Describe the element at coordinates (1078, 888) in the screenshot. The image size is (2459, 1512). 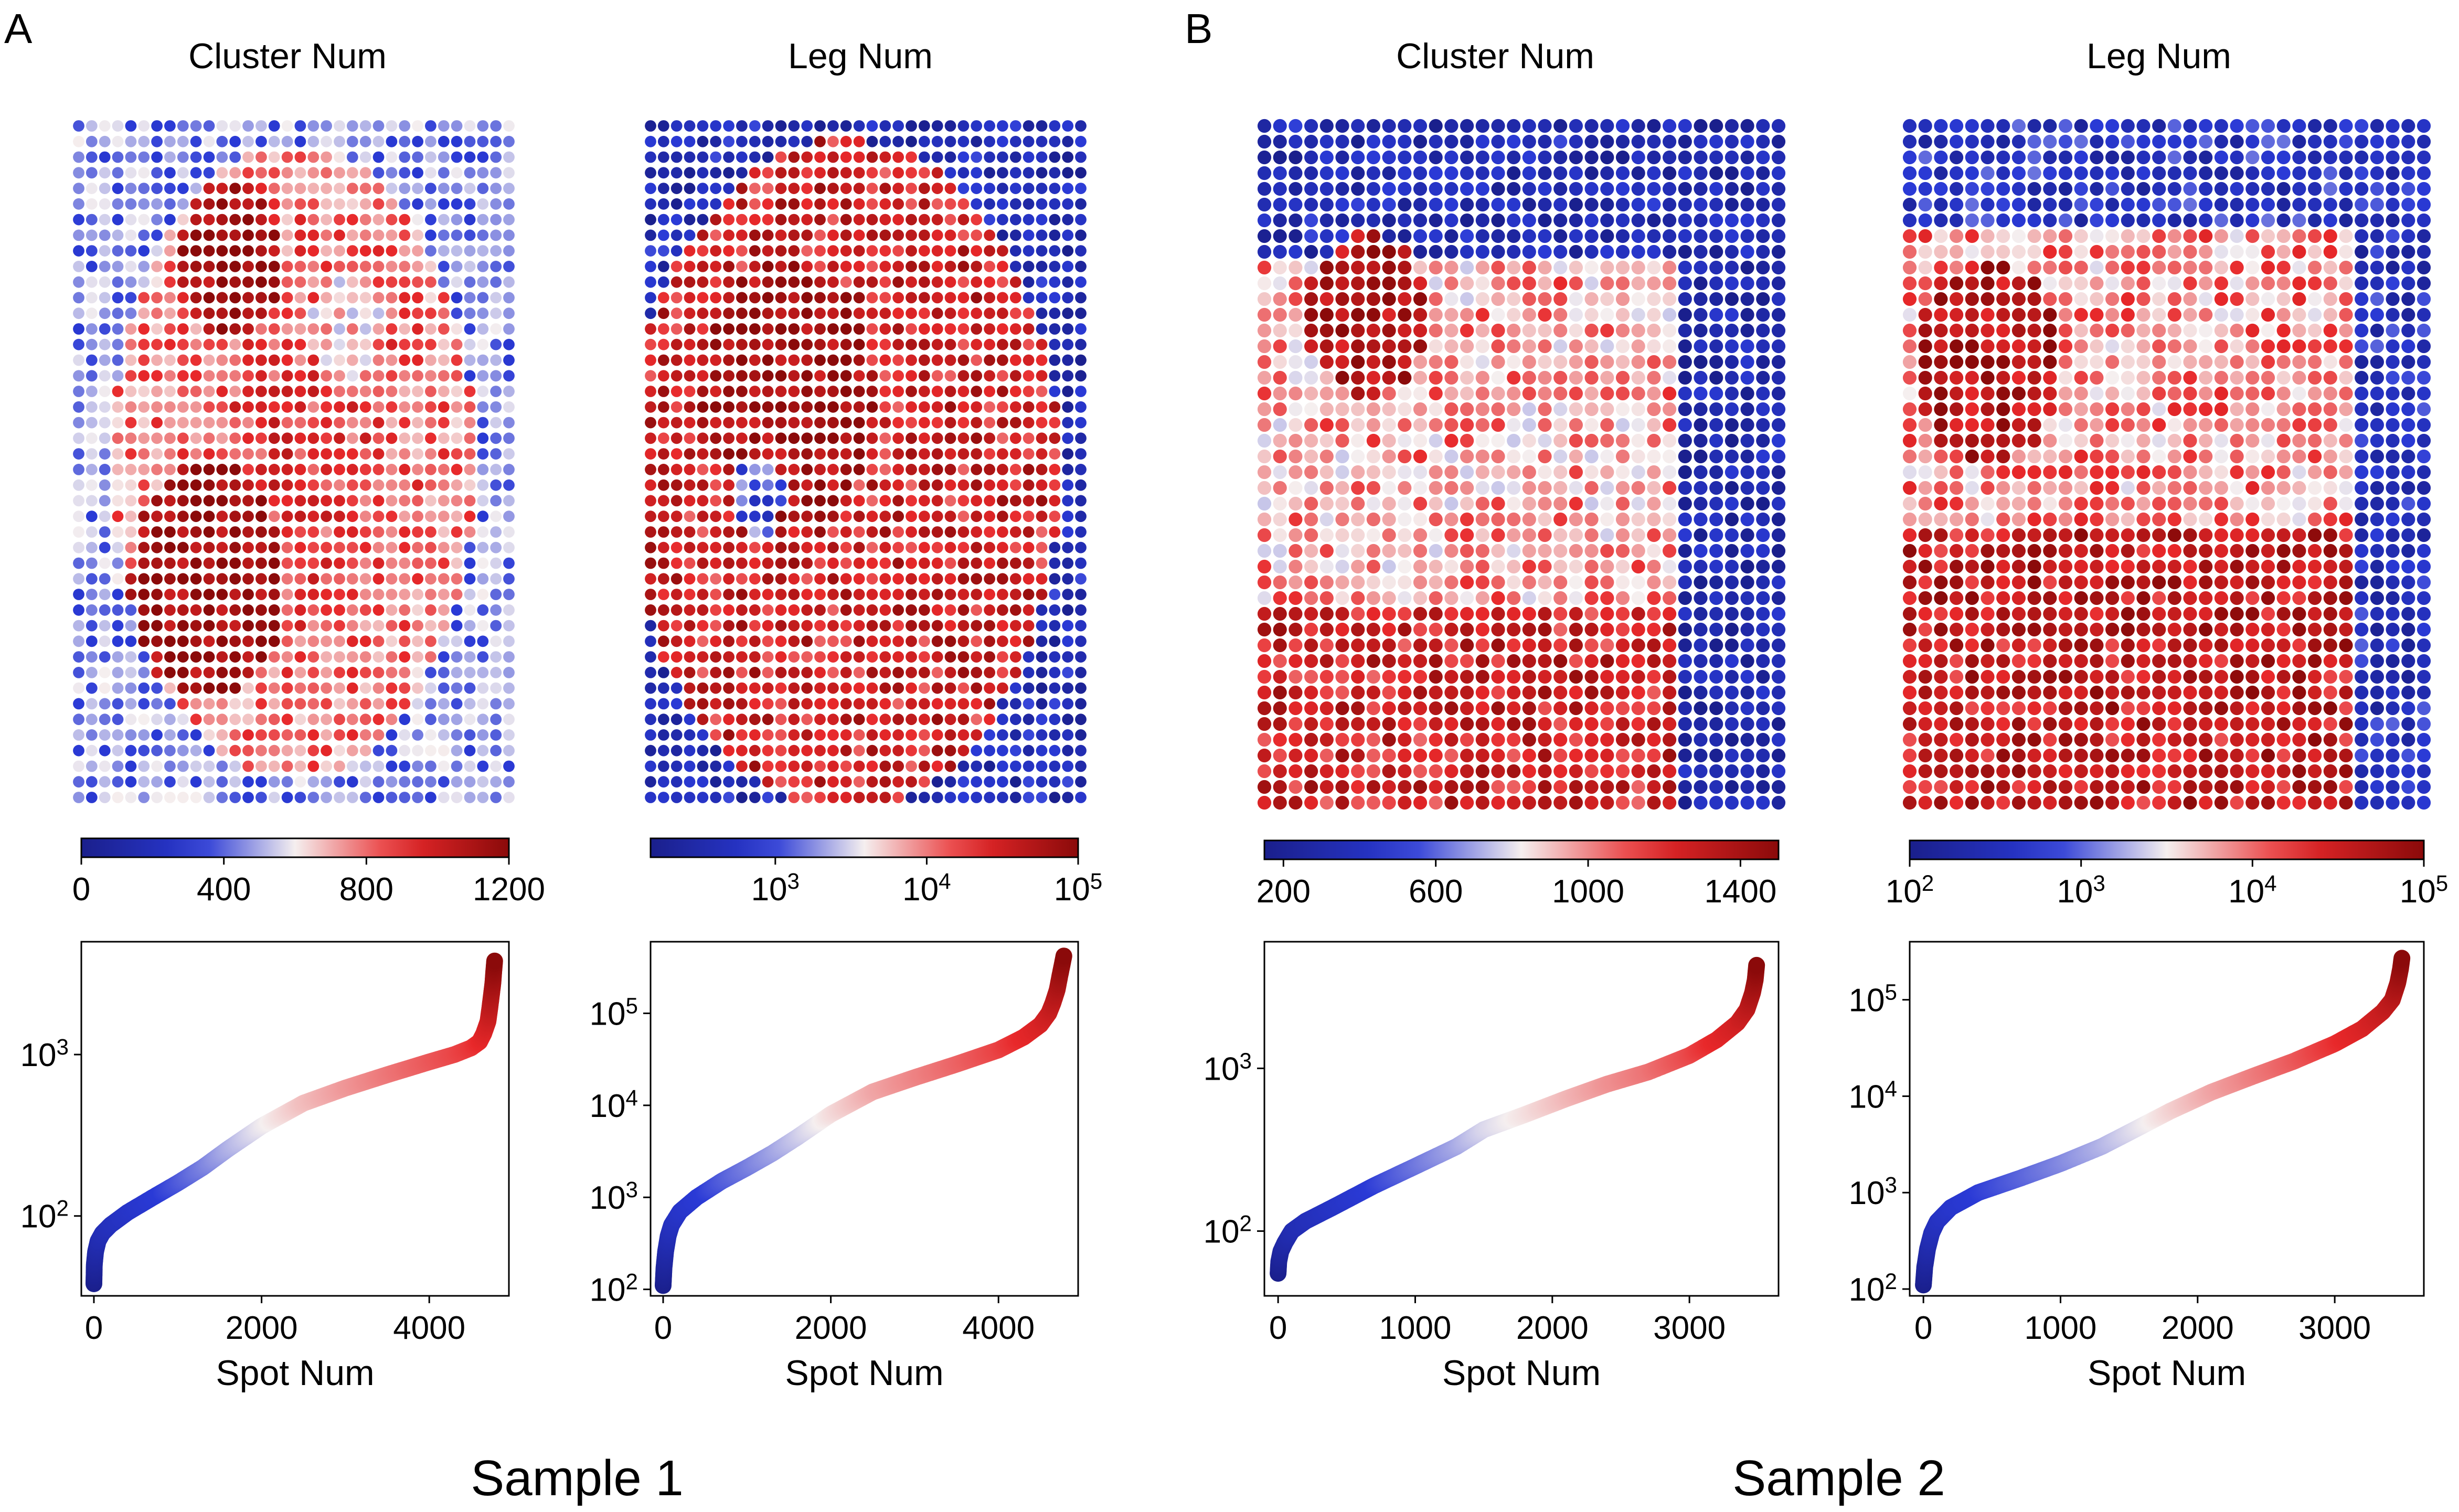
I see `colorbar-tick-label: 105` at that location.